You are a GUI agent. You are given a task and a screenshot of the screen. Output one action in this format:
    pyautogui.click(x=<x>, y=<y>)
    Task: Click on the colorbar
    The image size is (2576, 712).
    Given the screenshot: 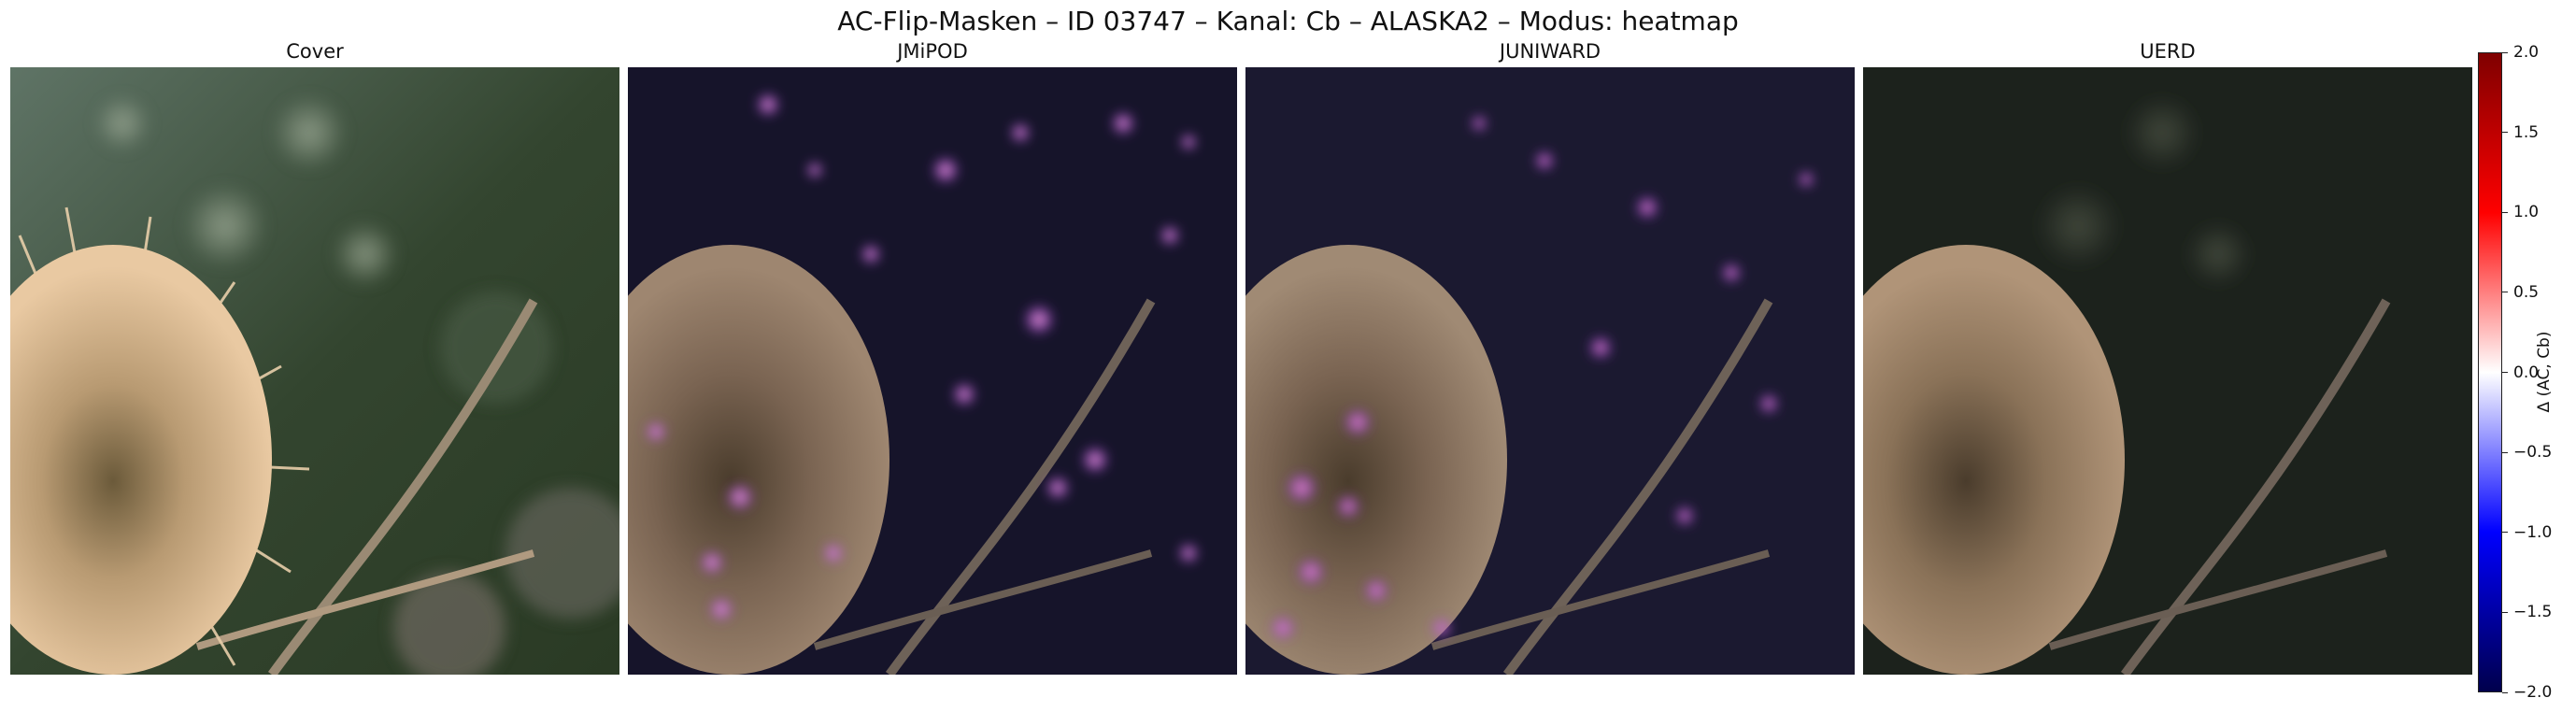 What is the action you would take?
    pyautogui.click(x=2490, y=372)
    